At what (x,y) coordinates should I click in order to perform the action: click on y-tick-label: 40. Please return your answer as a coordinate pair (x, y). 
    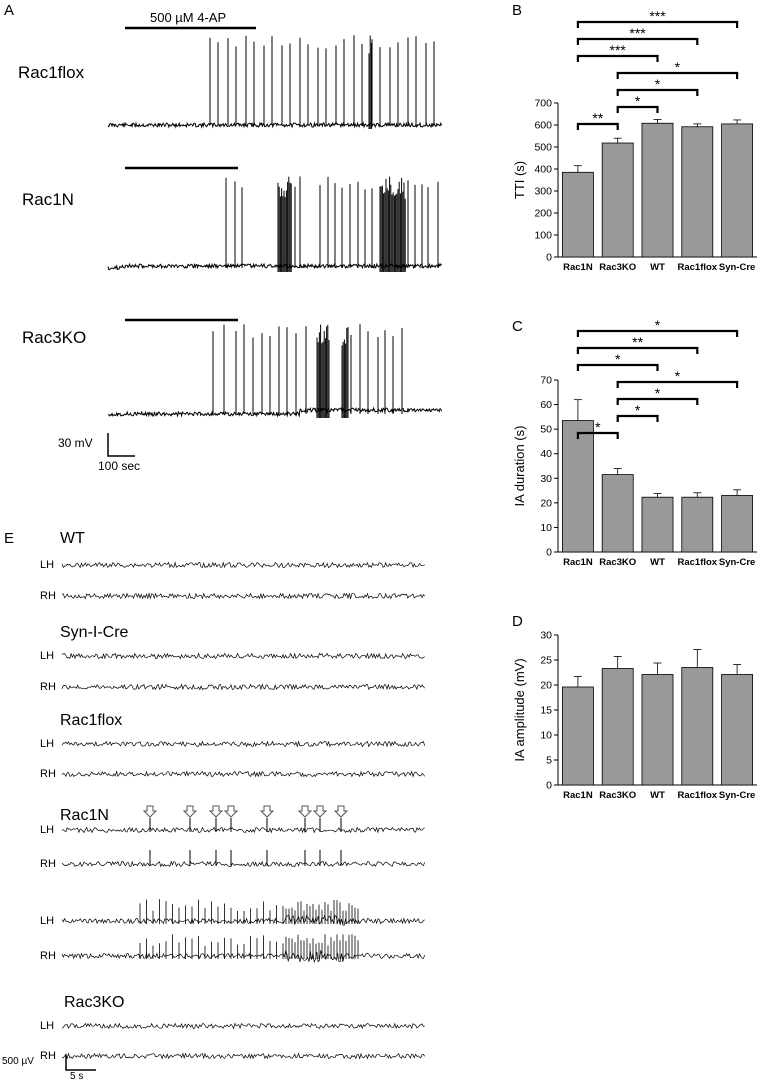
    Looking at the image, I should click on (546, 454).